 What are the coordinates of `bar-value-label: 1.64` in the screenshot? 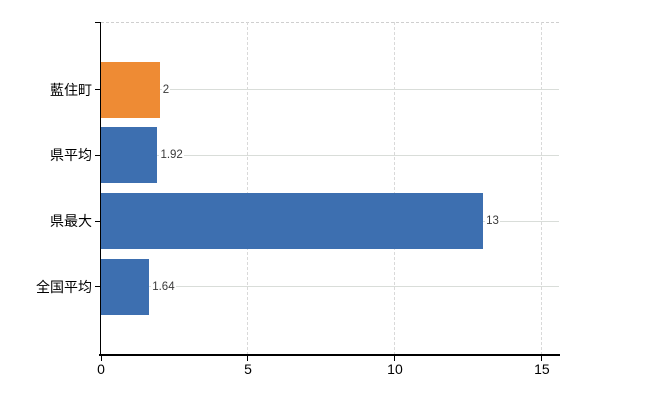 It's located at (163, 286).